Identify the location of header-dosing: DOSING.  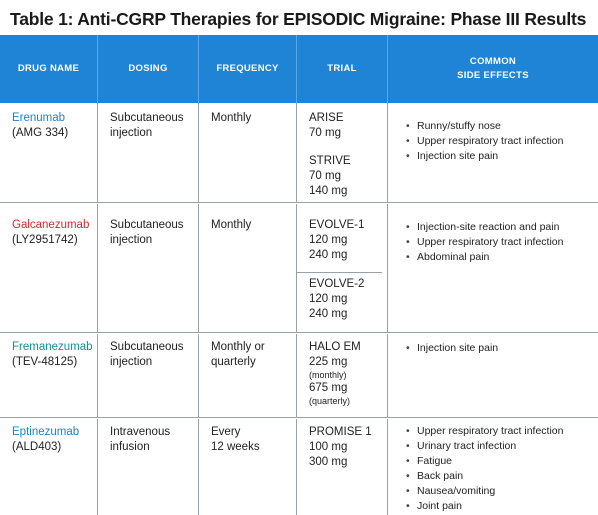
(148, 69).